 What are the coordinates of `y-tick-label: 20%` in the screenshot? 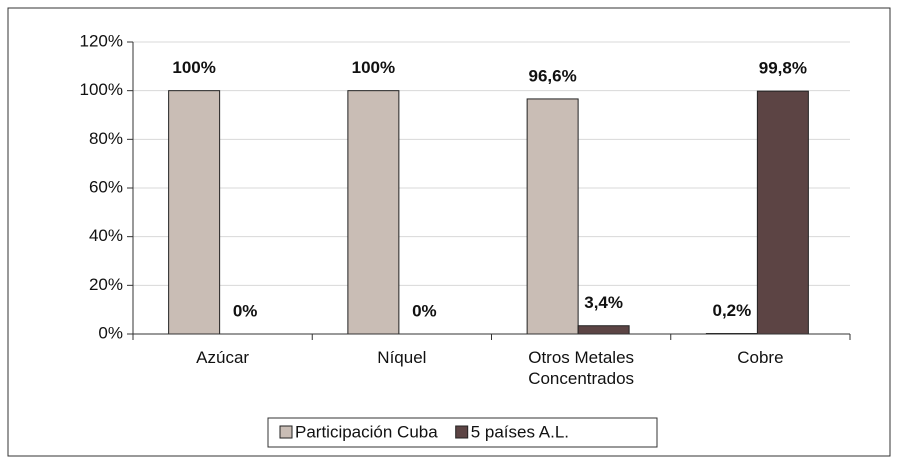 It's located at (106, 284).